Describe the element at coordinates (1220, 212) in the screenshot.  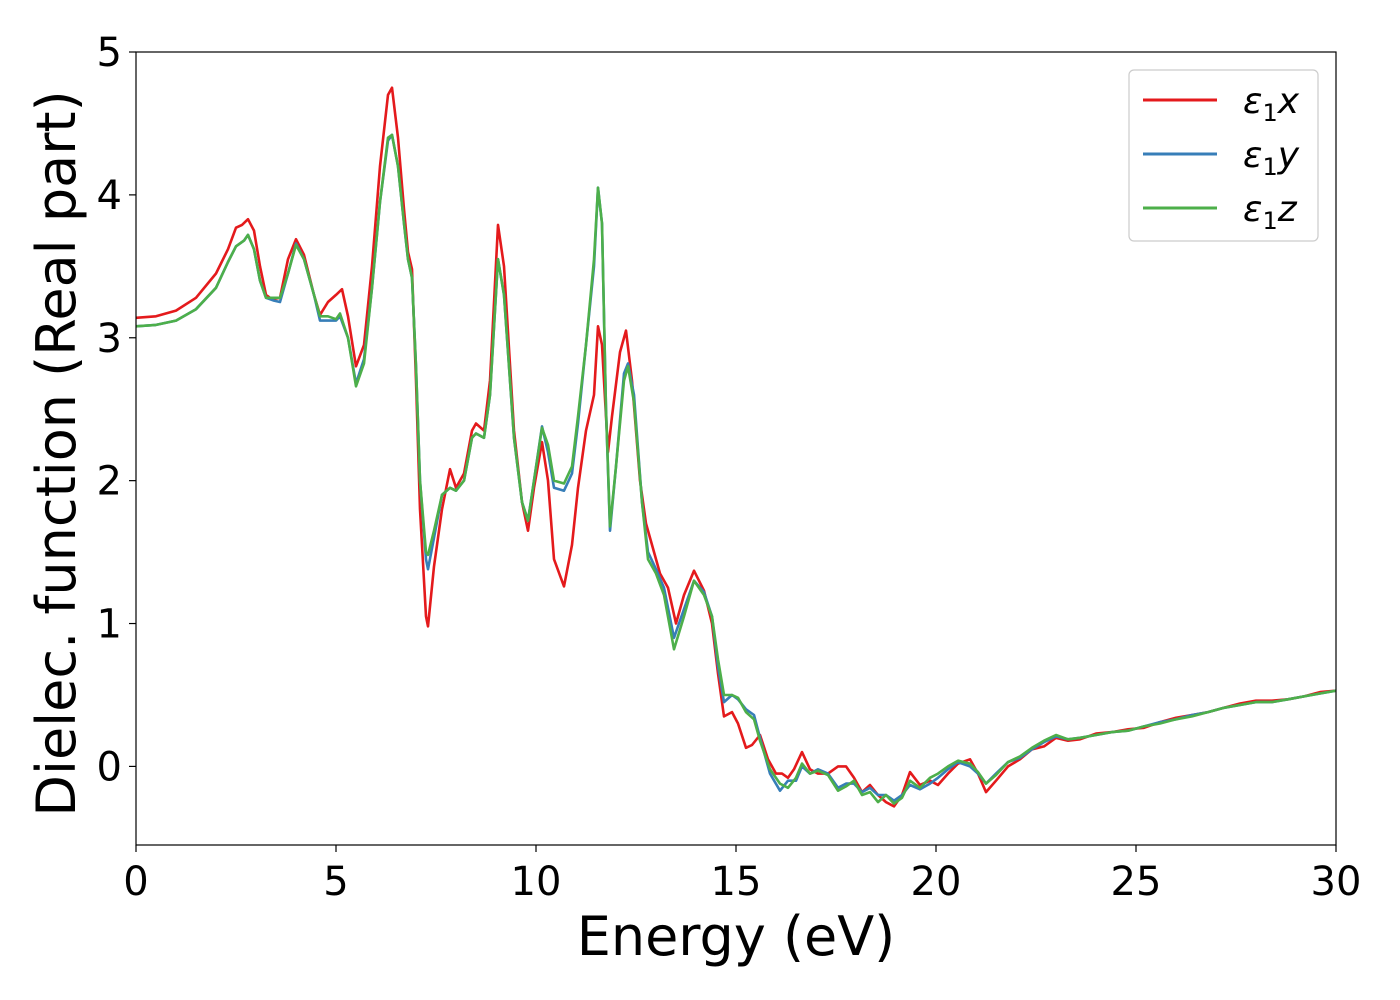
I see `legend-item-z: ε1z` at that location.